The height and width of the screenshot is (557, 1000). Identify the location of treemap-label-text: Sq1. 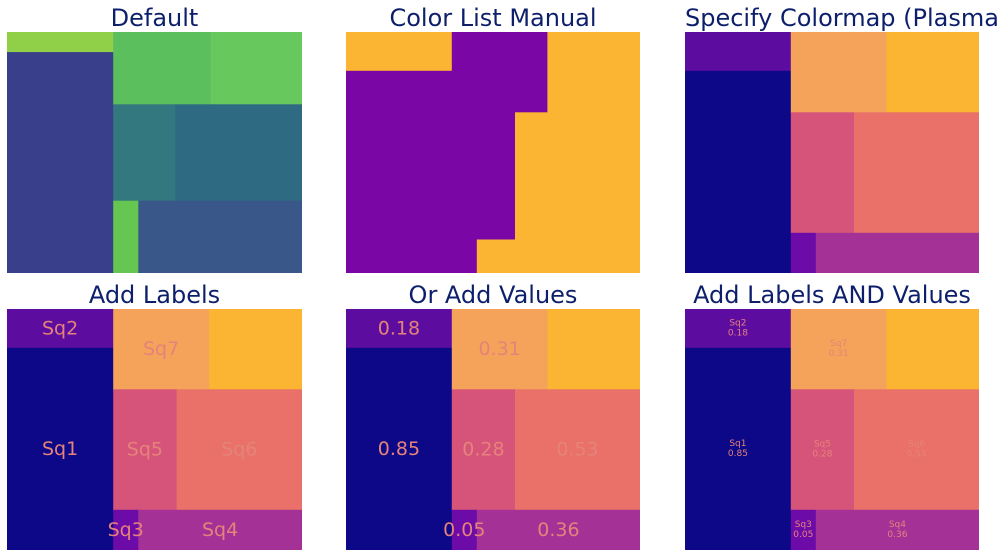
(60, 449).